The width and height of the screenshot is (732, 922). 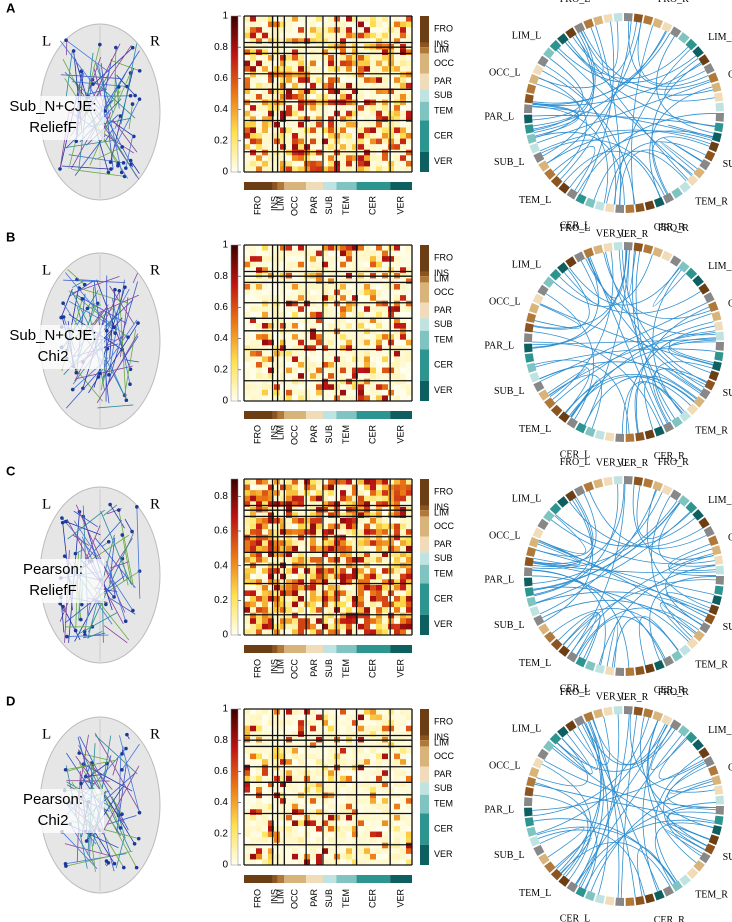 I want to click on circle-label: PAR_L, so click(x=499, y=580).